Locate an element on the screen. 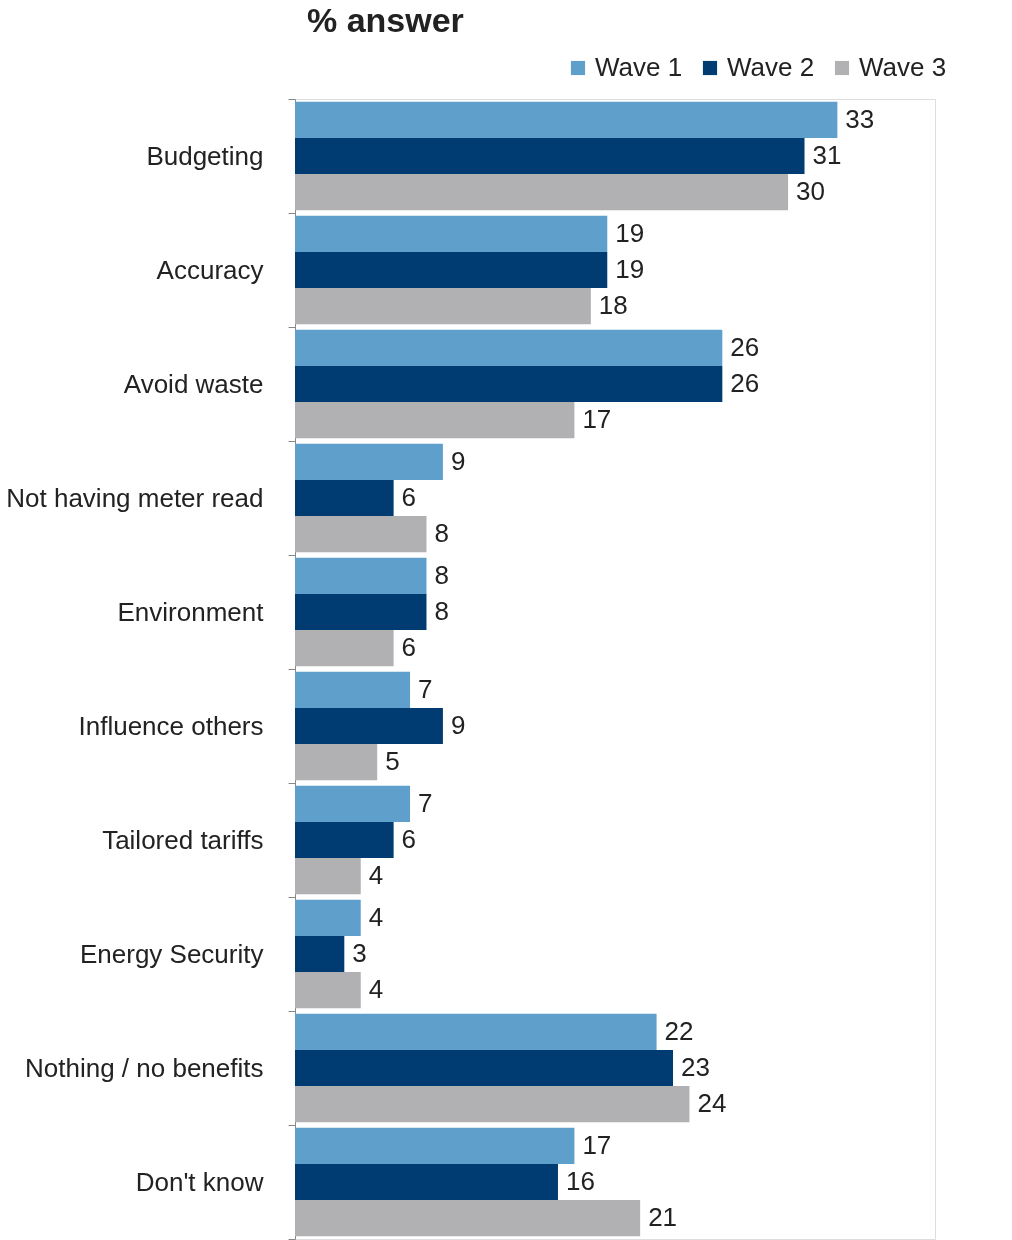  data-label: 30 is located at coordinates (810, 191).